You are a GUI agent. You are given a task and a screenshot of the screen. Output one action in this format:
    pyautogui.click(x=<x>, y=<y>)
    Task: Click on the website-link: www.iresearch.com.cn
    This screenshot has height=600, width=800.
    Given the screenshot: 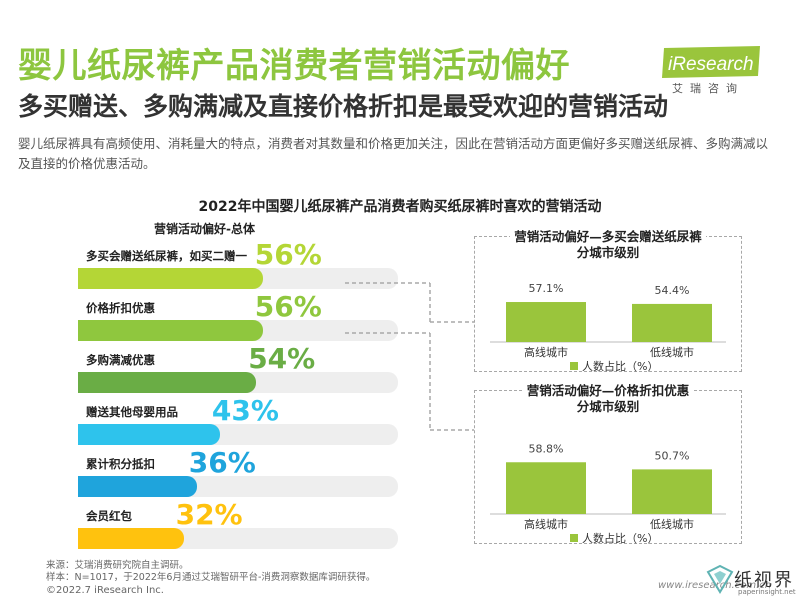 What is the action you would take?
    pyautogui.click(x=715, y=585)
    